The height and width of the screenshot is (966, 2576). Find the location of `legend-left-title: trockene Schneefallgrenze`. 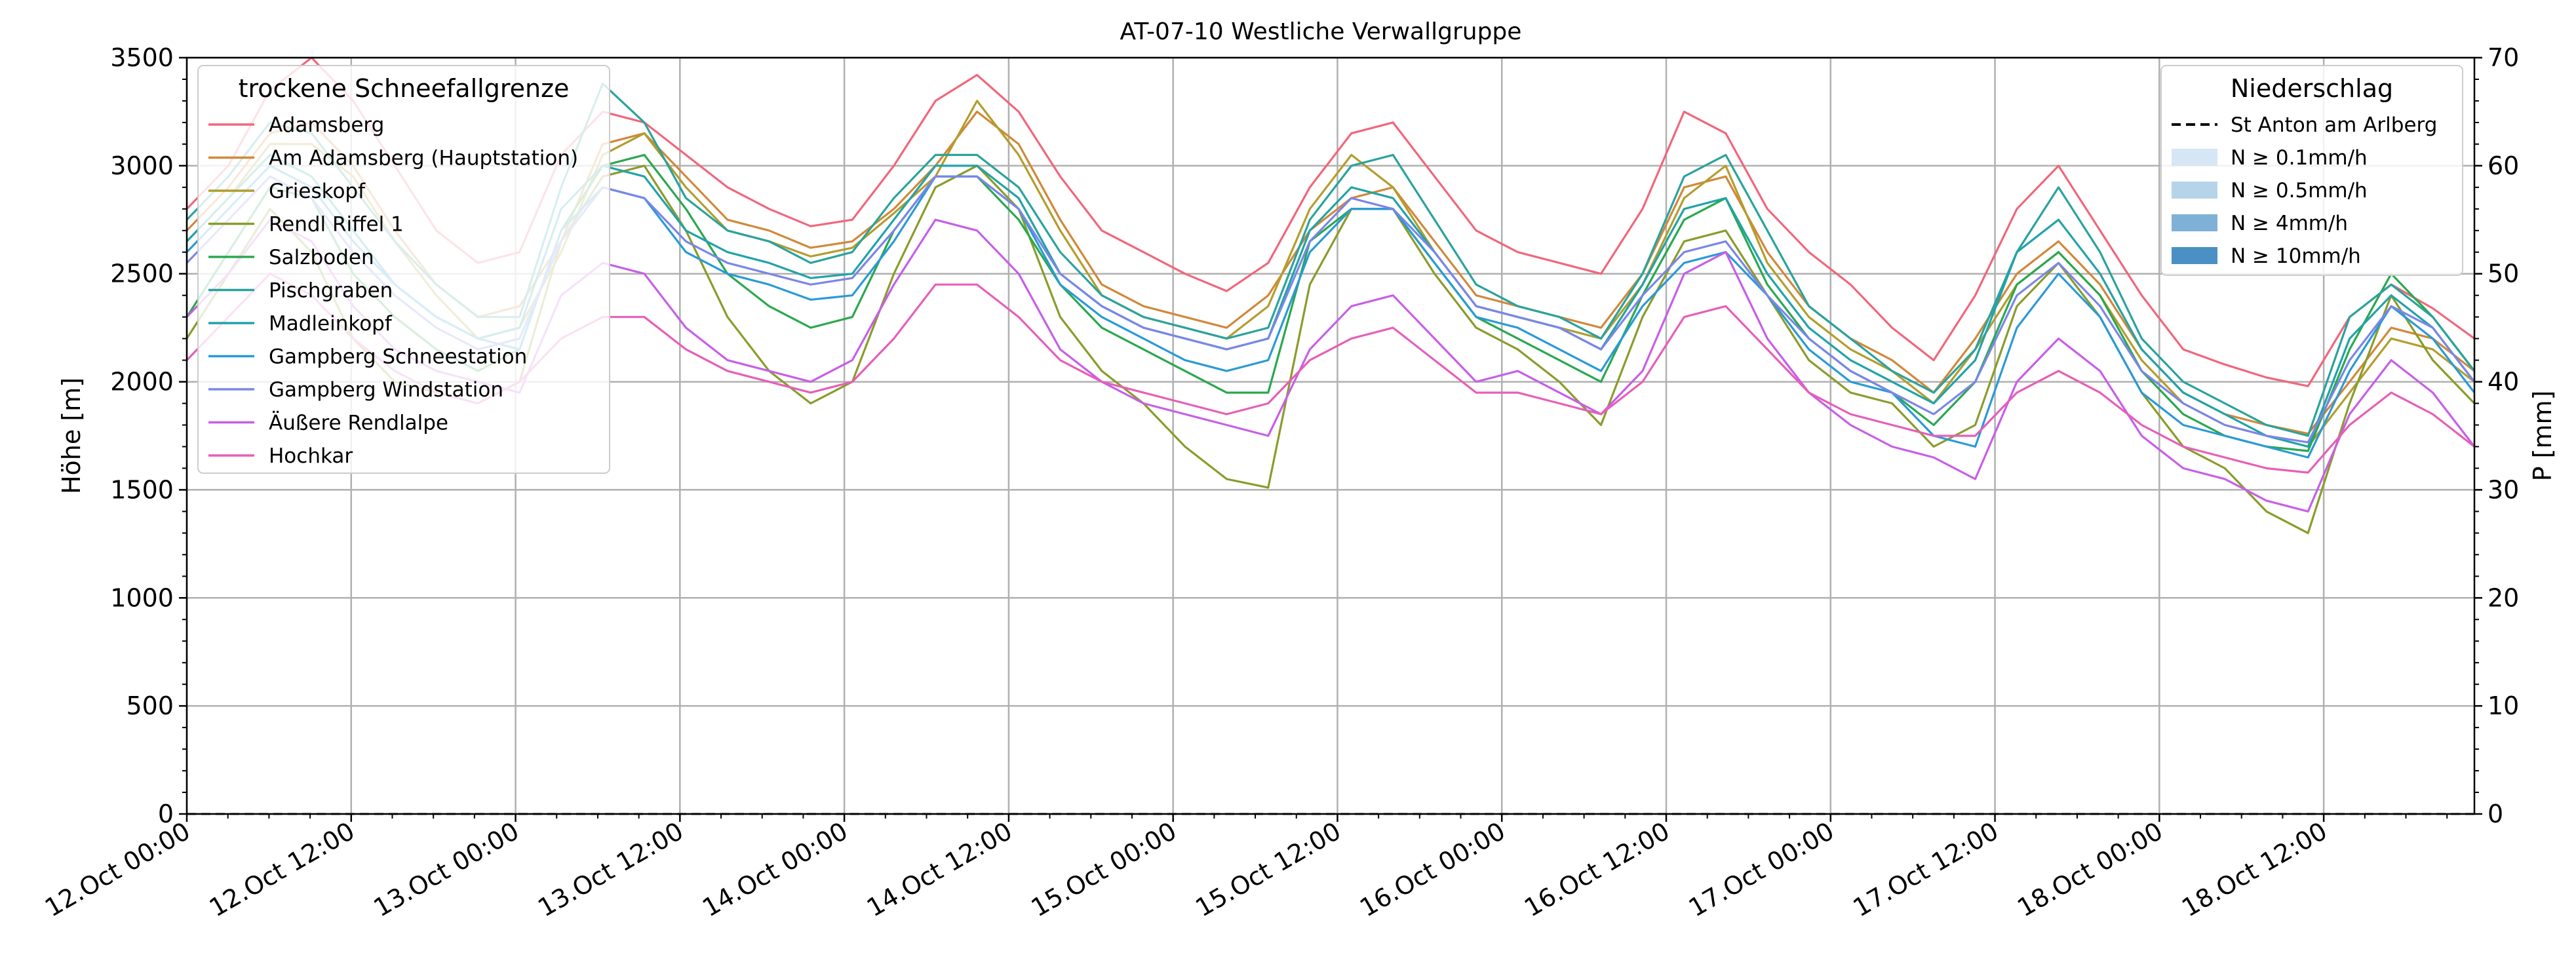

legend-left-title: trockene Schneefallgrenze is located at coordinates (404, 88).